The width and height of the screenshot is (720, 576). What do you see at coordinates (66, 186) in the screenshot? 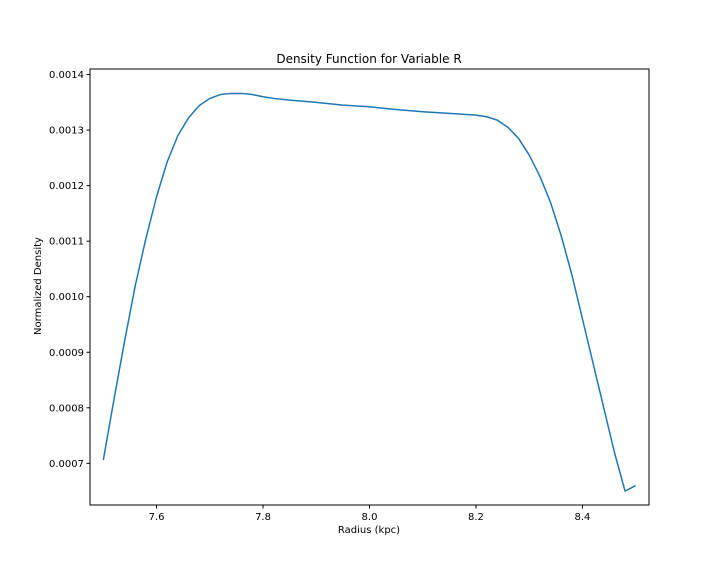
I see `y-tick-label-5: 0.0012` at bounding box center [66, 186].